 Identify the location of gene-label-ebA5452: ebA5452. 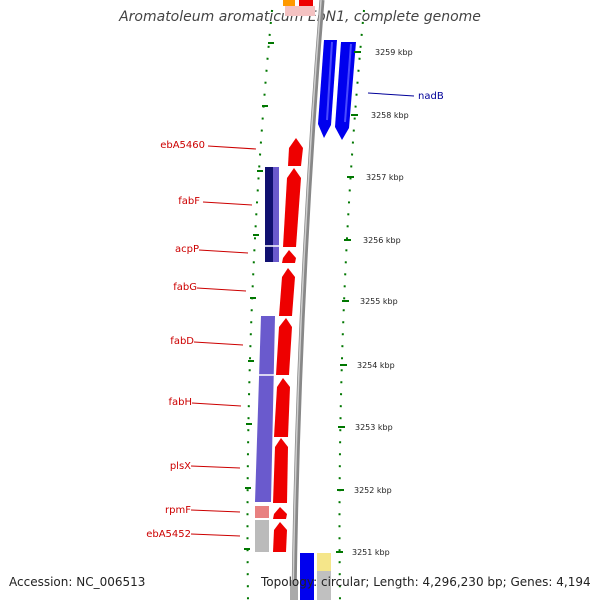
(168, 534).